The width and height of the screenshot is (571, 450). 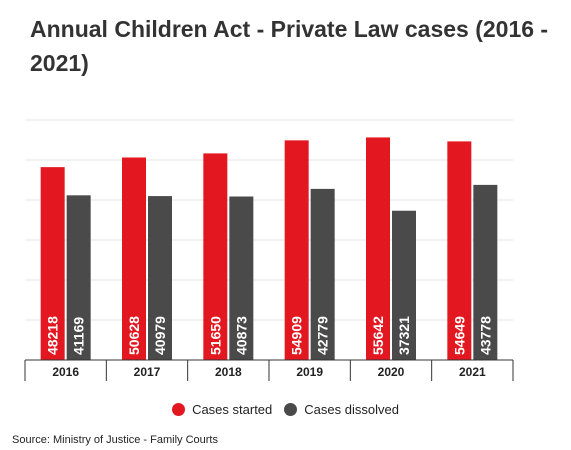 I want to click on data-label-dissolved-2016: 41169, so click(x=79, y=336).